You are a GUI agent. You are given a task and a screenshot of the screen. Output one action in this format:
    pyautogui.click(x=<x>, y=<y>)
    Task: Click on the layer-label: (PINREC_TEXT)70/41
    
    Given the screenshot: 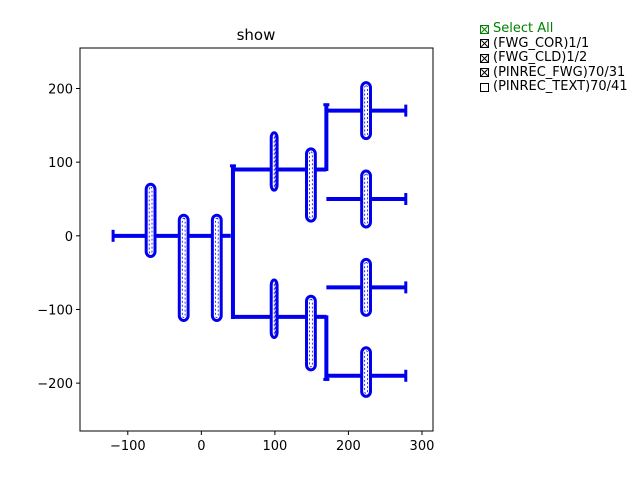 What is the action you would take?
    pyautogui.click(x=560, y=87)
    